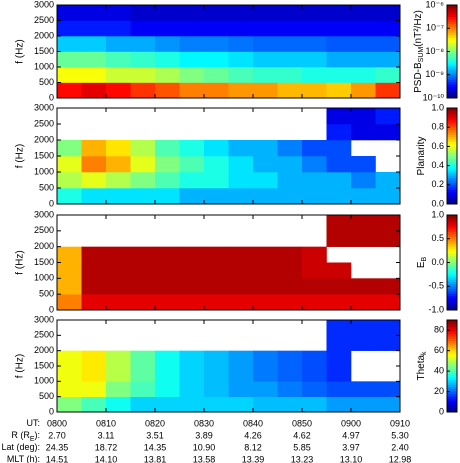  What do you see at coordinates (421, 55) in the screenshot?
I see `colorbar-label-sub: SUM` at bounding box center [421, 55].